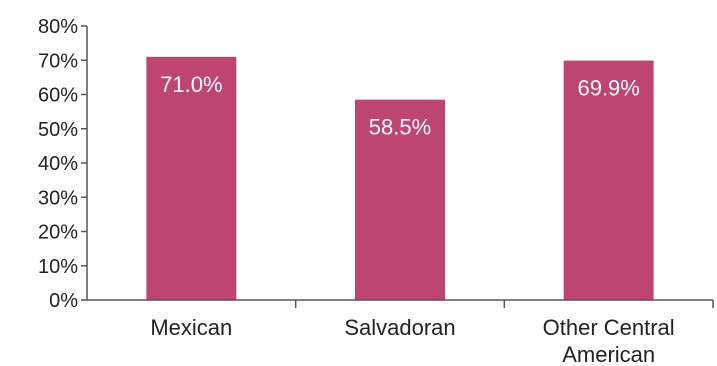 The height and width of the screenshot is (366, 717). What do you see at coordinates (58, 96) in the screenshot?
I see `y-tick-label: 60%` at bounding box center [58, 96].